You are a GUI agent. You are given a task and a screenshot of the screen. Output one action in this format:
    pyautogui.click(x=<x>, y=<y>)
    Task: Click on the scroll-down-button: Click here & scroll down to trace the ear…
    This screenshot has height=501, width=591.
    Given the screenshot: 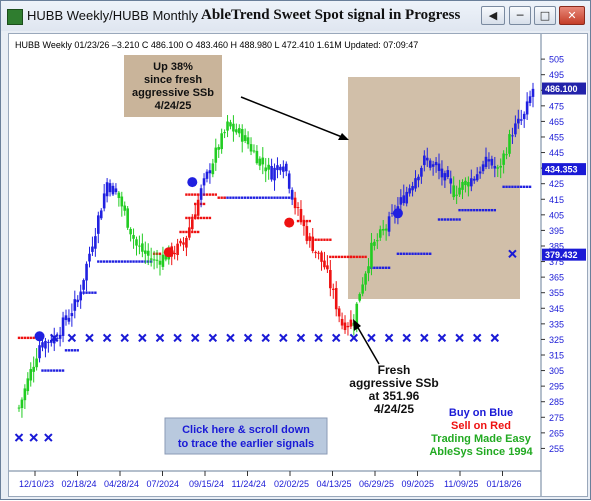 What is the action you would take?
    pyautogui.click(x=246, y=436)
    